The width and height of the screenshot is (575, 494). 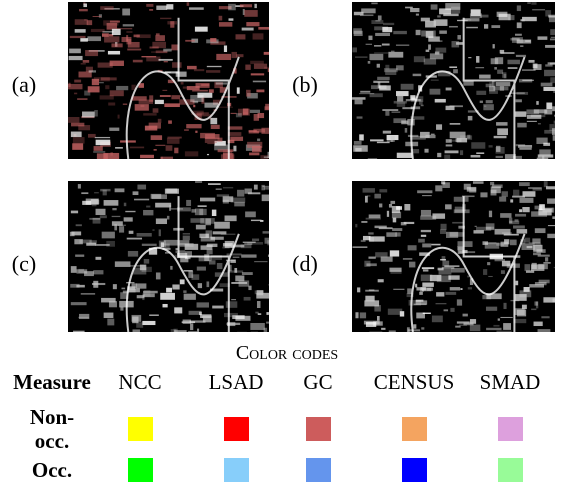 I want to click on row-label: Non-occ., so click(x=52, y=429).